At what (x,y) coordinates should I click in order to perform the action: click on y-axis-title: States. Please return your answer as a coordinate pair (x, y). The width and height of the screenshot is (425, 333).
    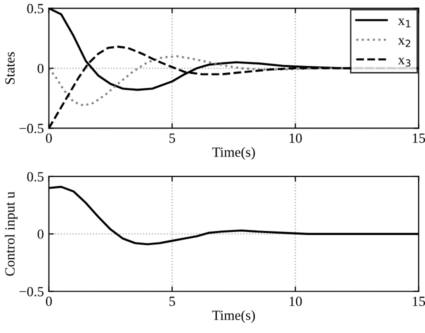
    Looking at the image, I should click on (10, 68).